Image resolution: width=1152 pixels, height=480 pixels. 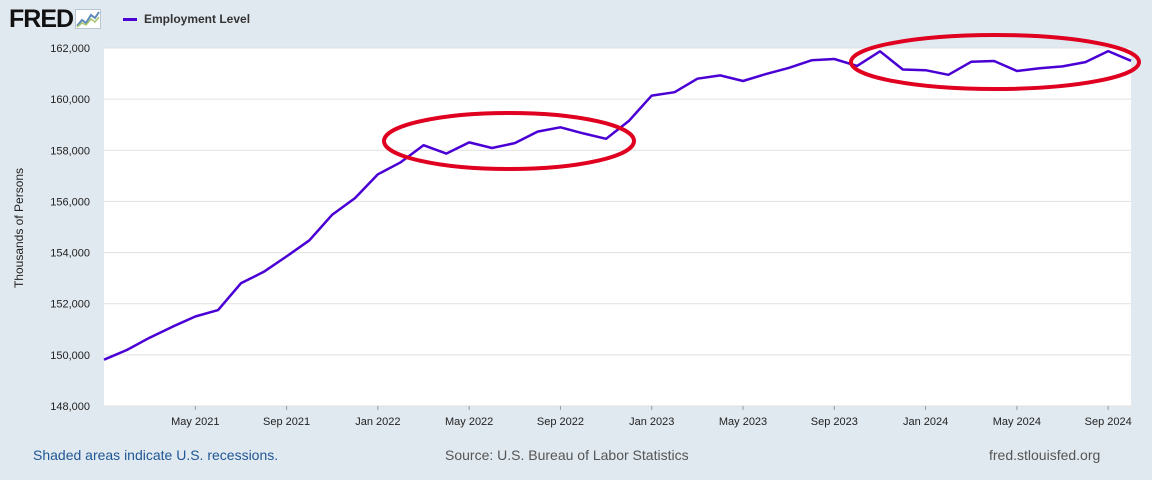 I want to click on annotation-circle-2022, so click(x=509, y=141).